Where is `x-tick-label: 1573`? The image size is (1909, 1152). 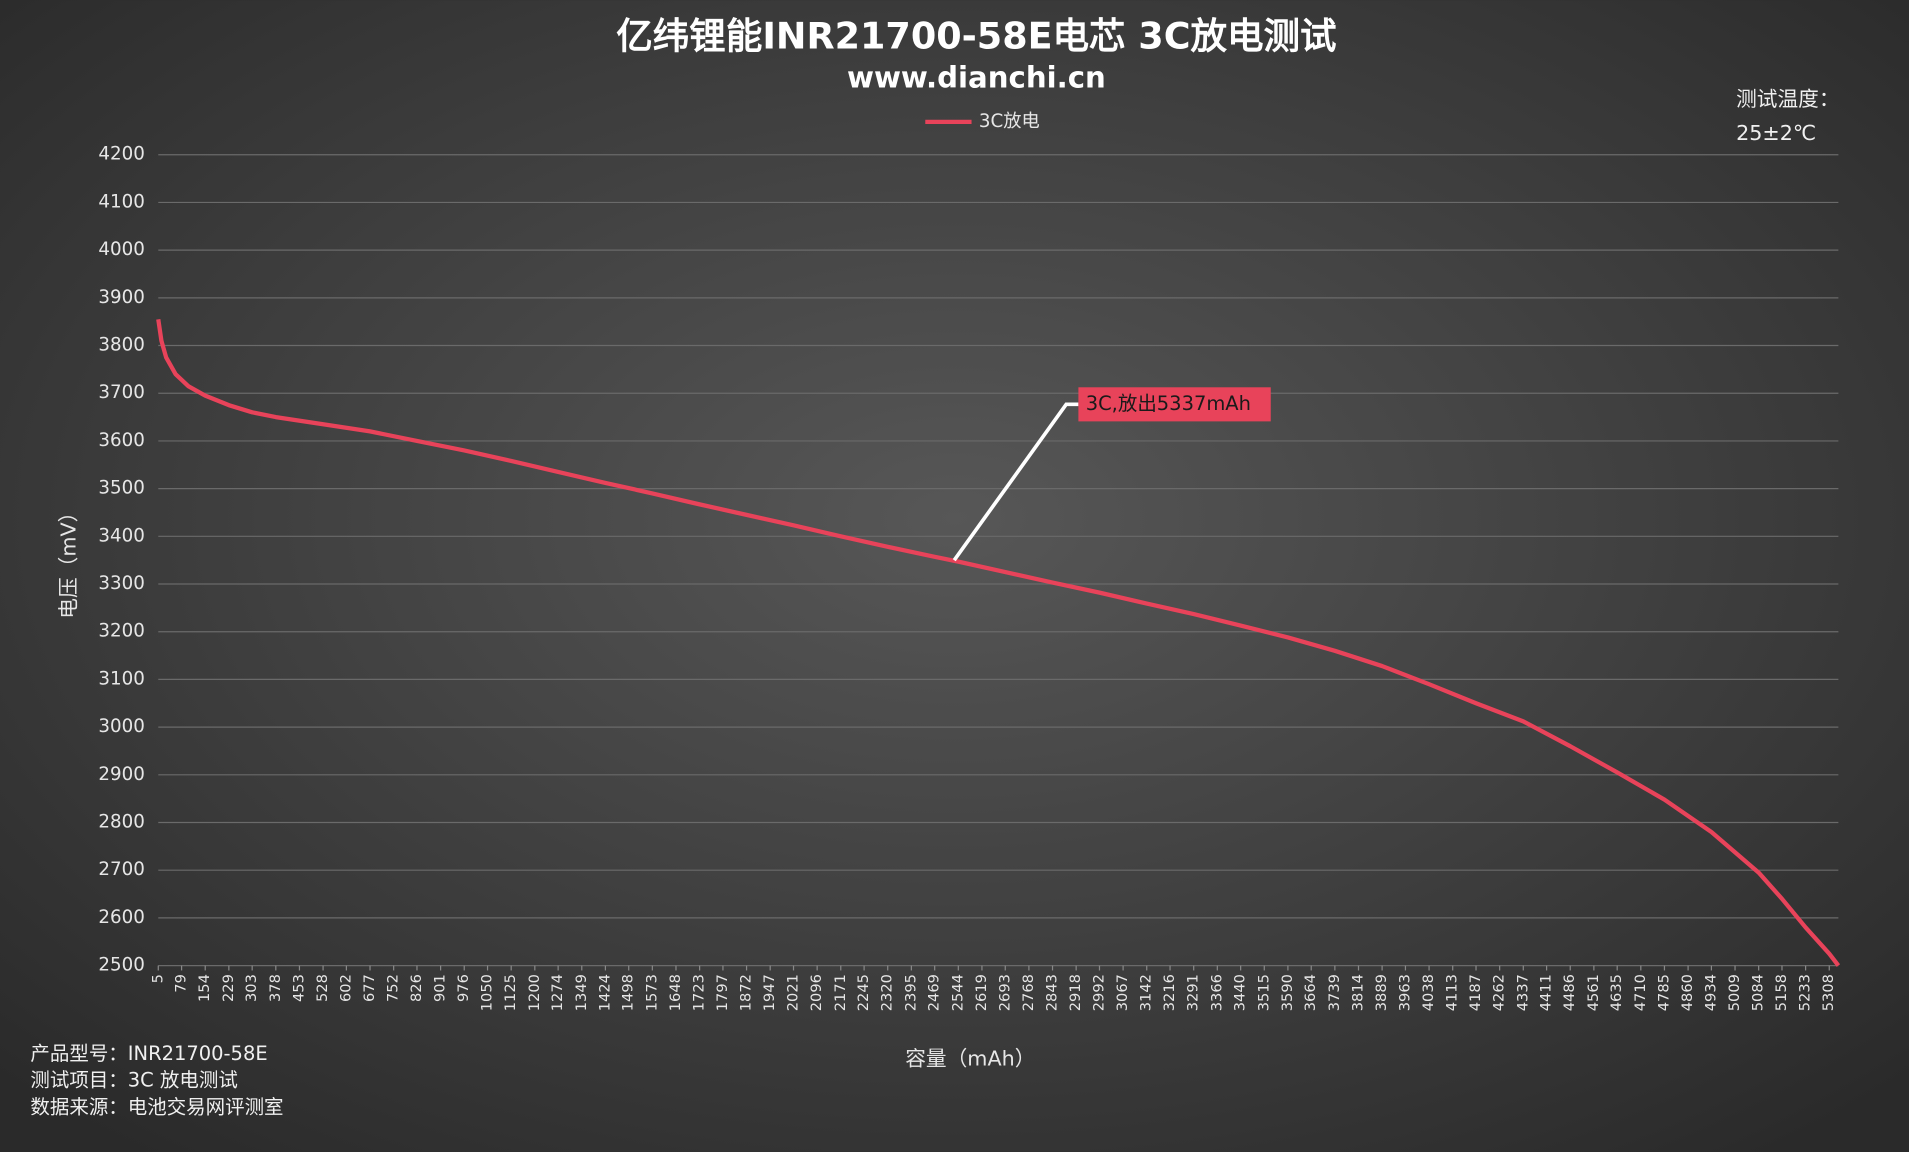 x-tick-label: 1573 is located at coordinates (651, 992).